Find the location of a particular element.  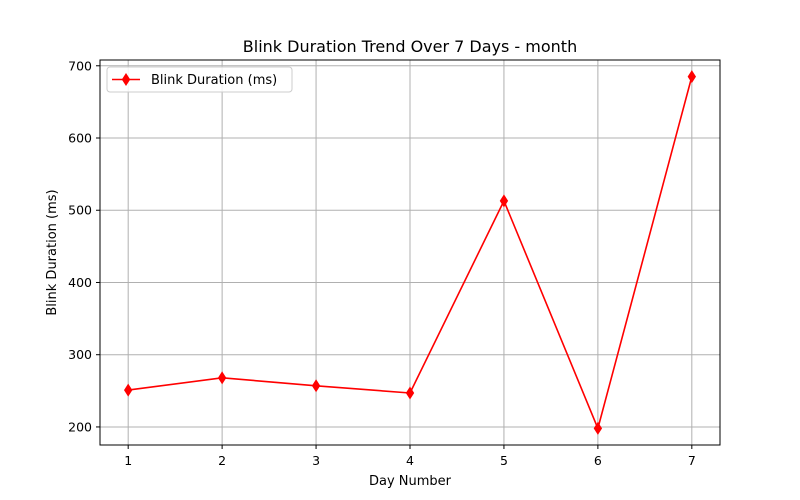

legend-box is located at coordinates (199, 79).